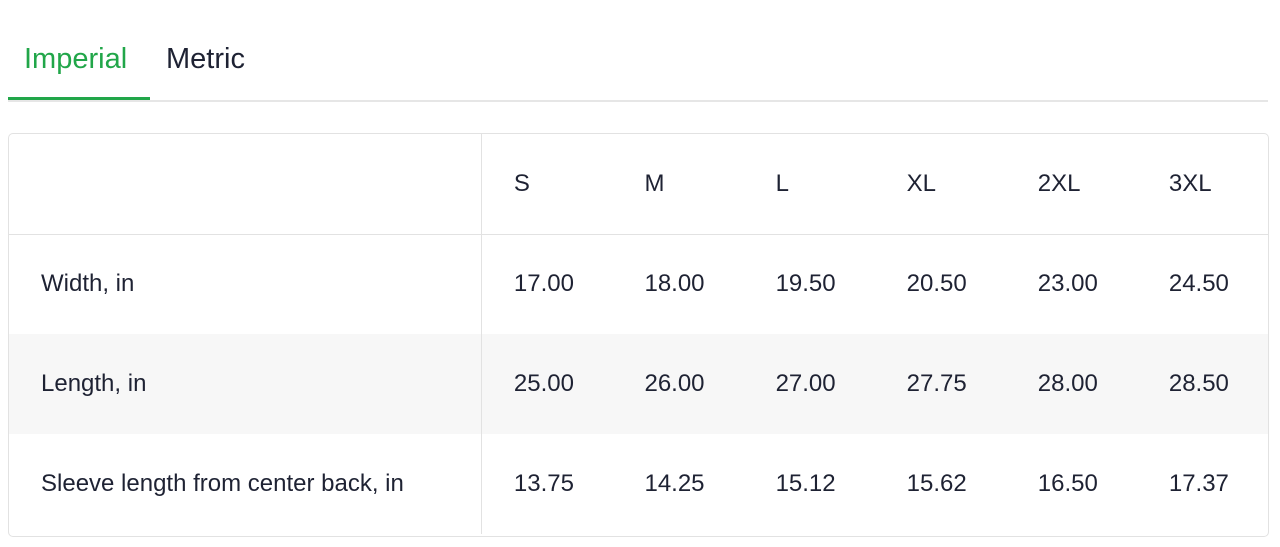  Describe the element at coordinates (1067, 483) in the screenshot. I see `cell: 16.50` at that location.